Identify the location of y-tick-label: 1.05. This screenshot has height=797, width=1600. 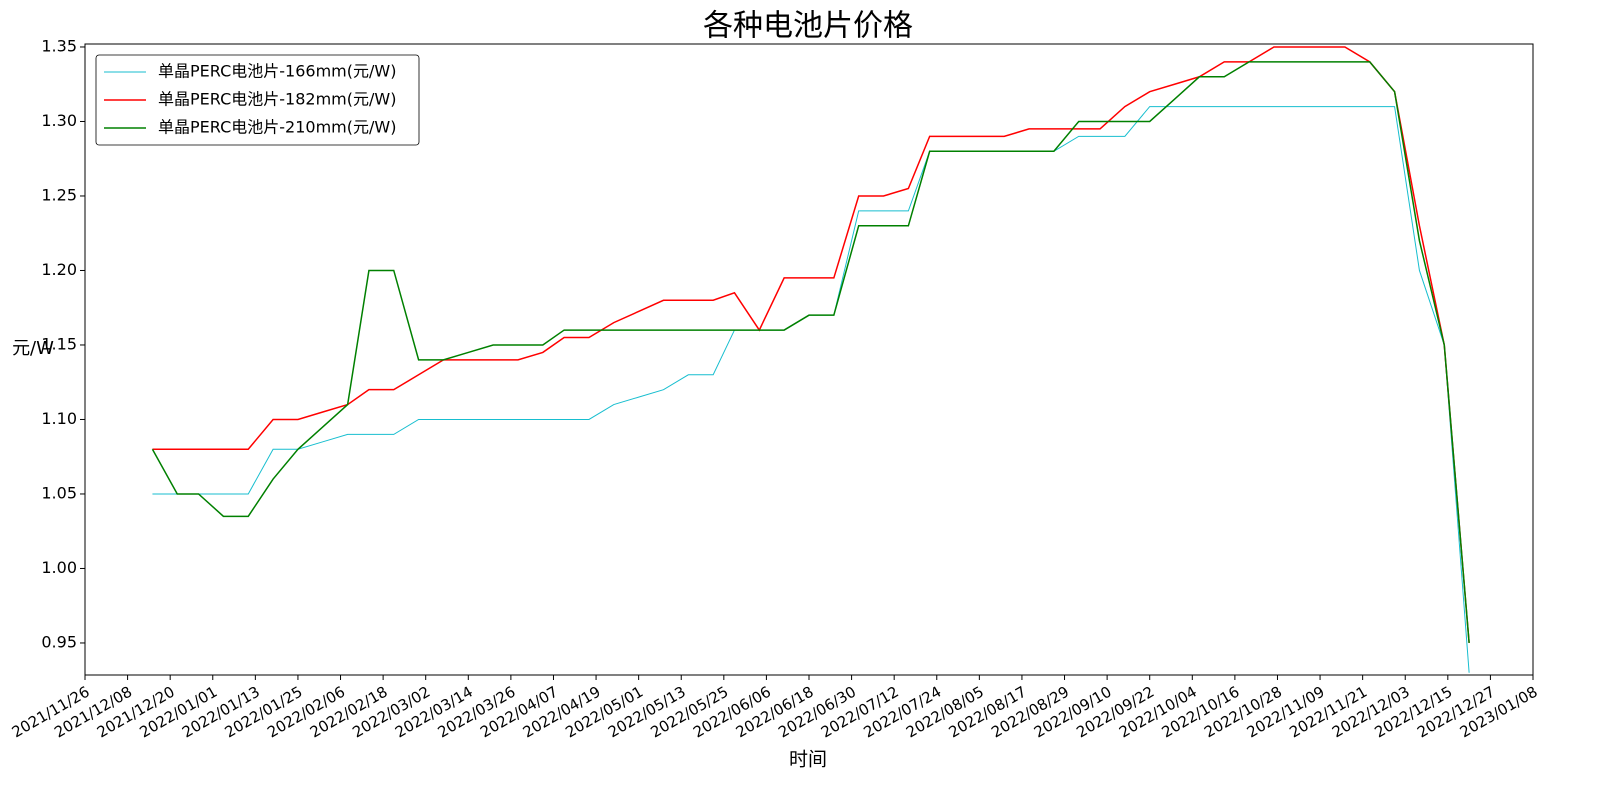
(59, 492).